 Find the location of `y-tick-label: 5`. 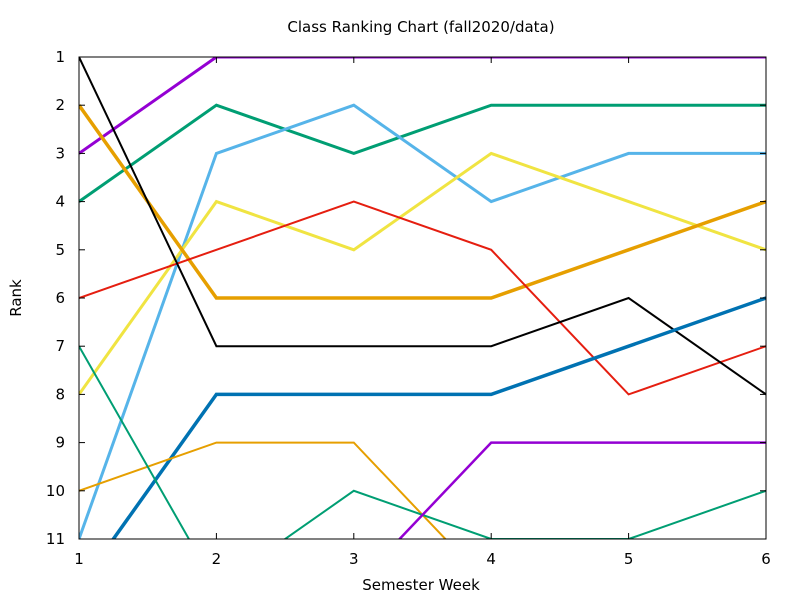

y-tick-label: 5 is located at coordinates (60, 250).